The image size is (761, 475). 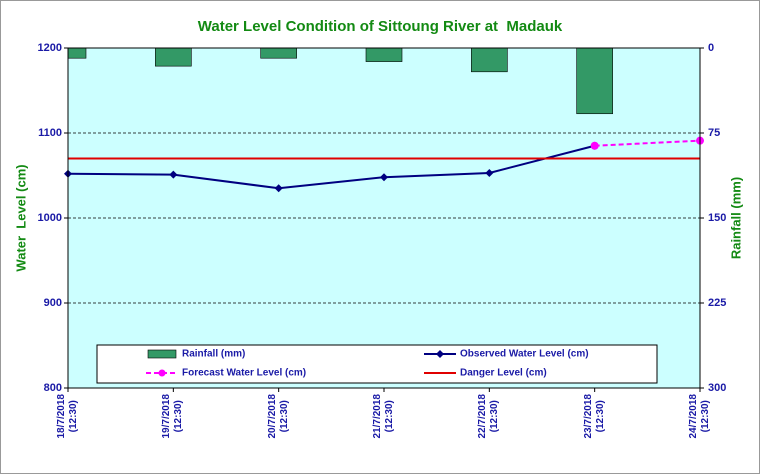 What do you see at coordinates (594, 416) in the screenshot?
I see `x-tick-label: 23/7/2018 (12:30)` at bounding box center [594, 416].